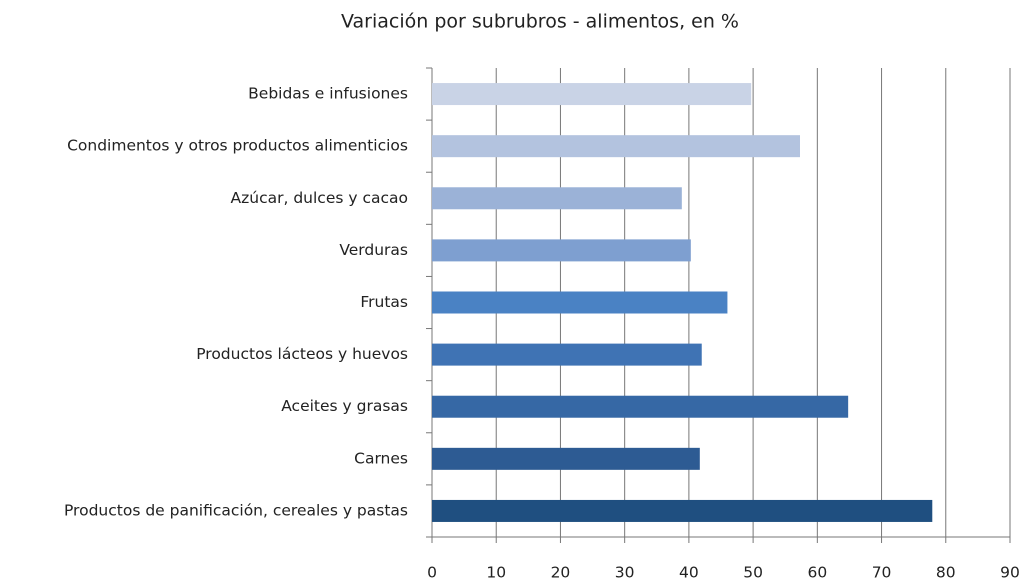 The height and width of the screenshot is (583, 1024). What do you see at coordinates (817, 573) in the screenshot?
I see `x-tick-label: 60` at bounding box center [817, 573].